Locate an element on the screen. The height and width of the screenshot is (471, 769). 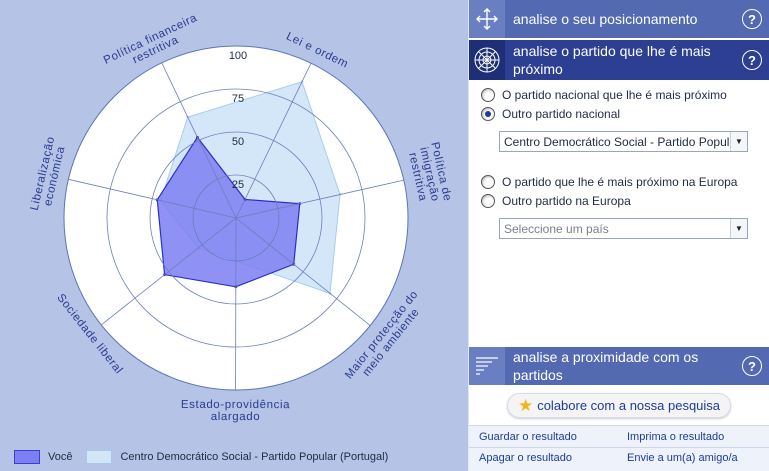
radio-national-other: Outro partido nacional is located at coordinates (550, 114).